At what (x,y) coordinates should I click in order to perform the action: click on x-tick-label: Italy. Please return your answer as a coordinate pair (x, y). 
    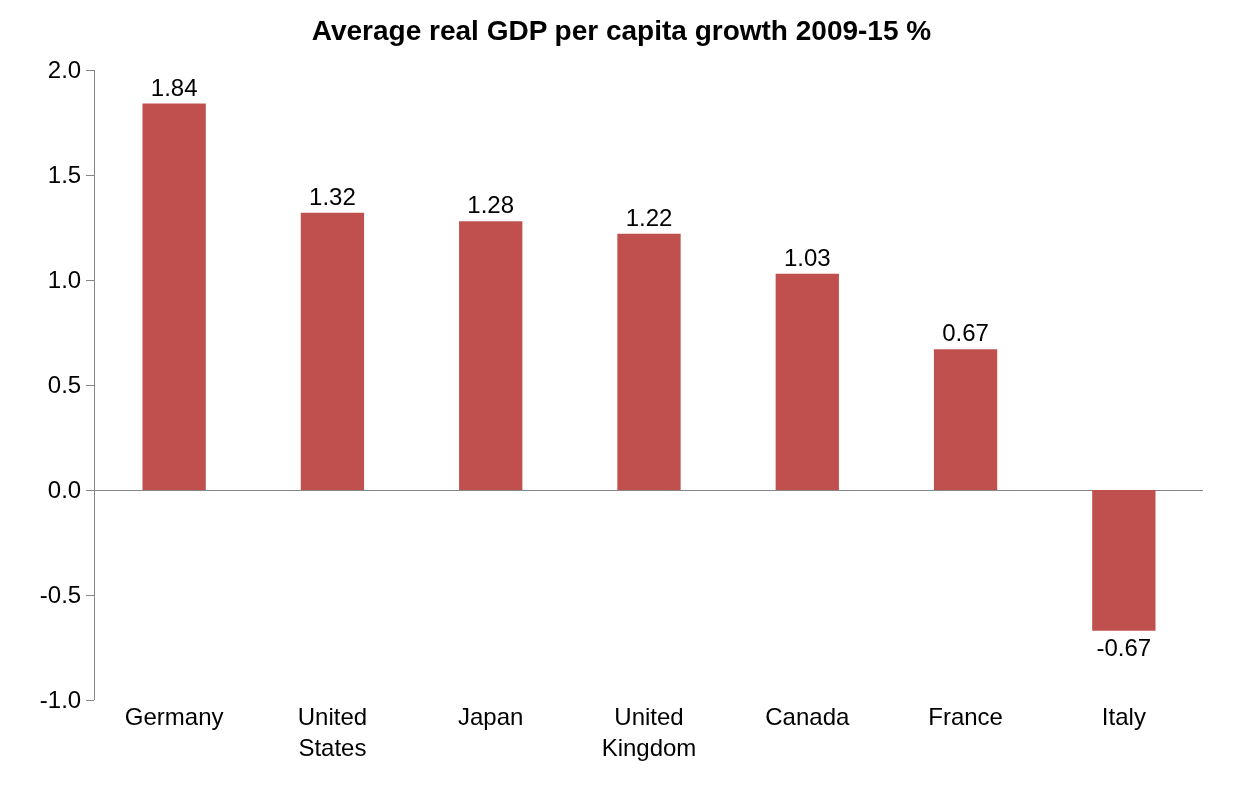
    Looking at the image, I should click on (1123, 716).